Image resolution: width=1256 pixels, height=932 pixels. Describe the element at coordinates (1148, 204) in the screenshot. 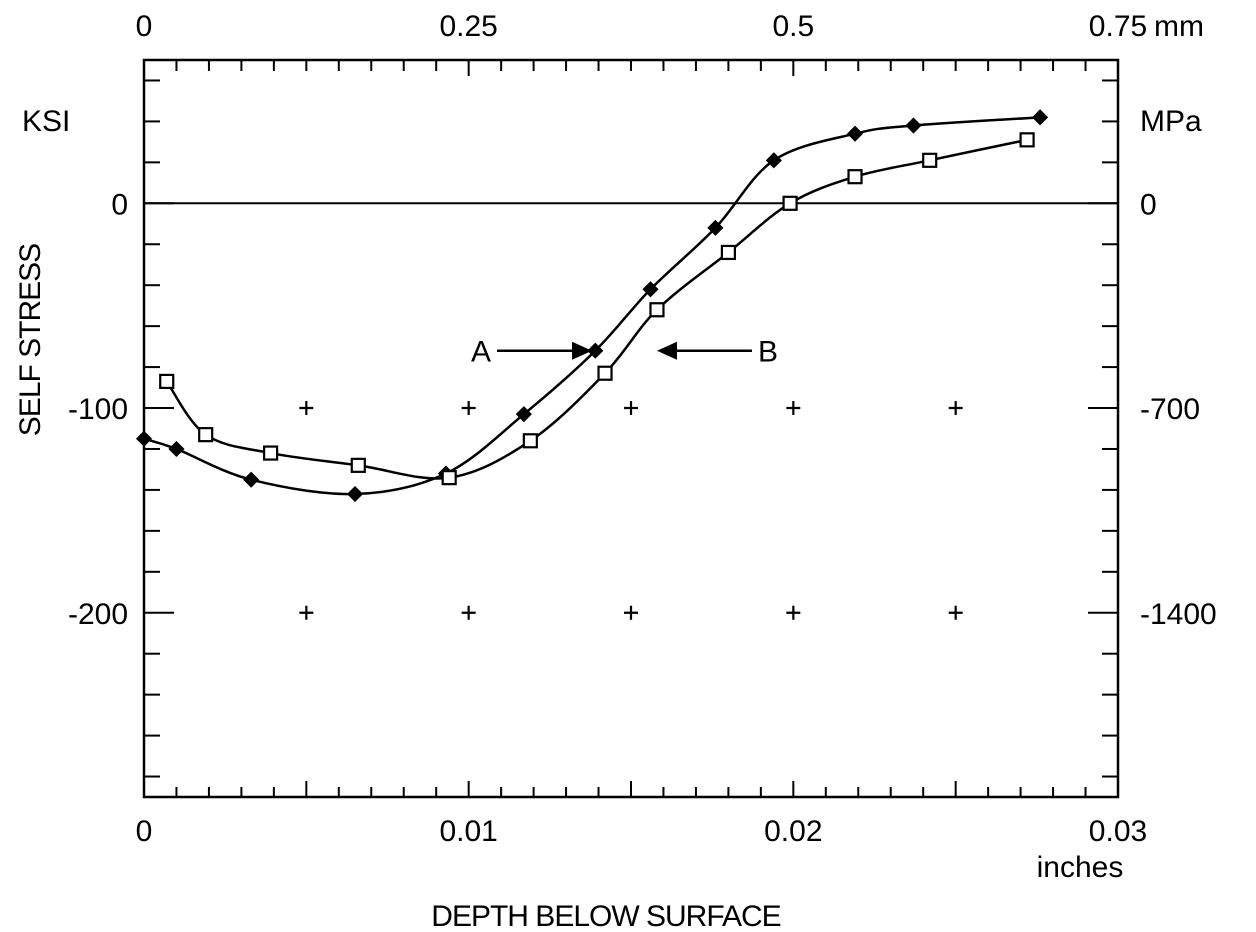

I see `y-right-tick-label: 0` at that location.